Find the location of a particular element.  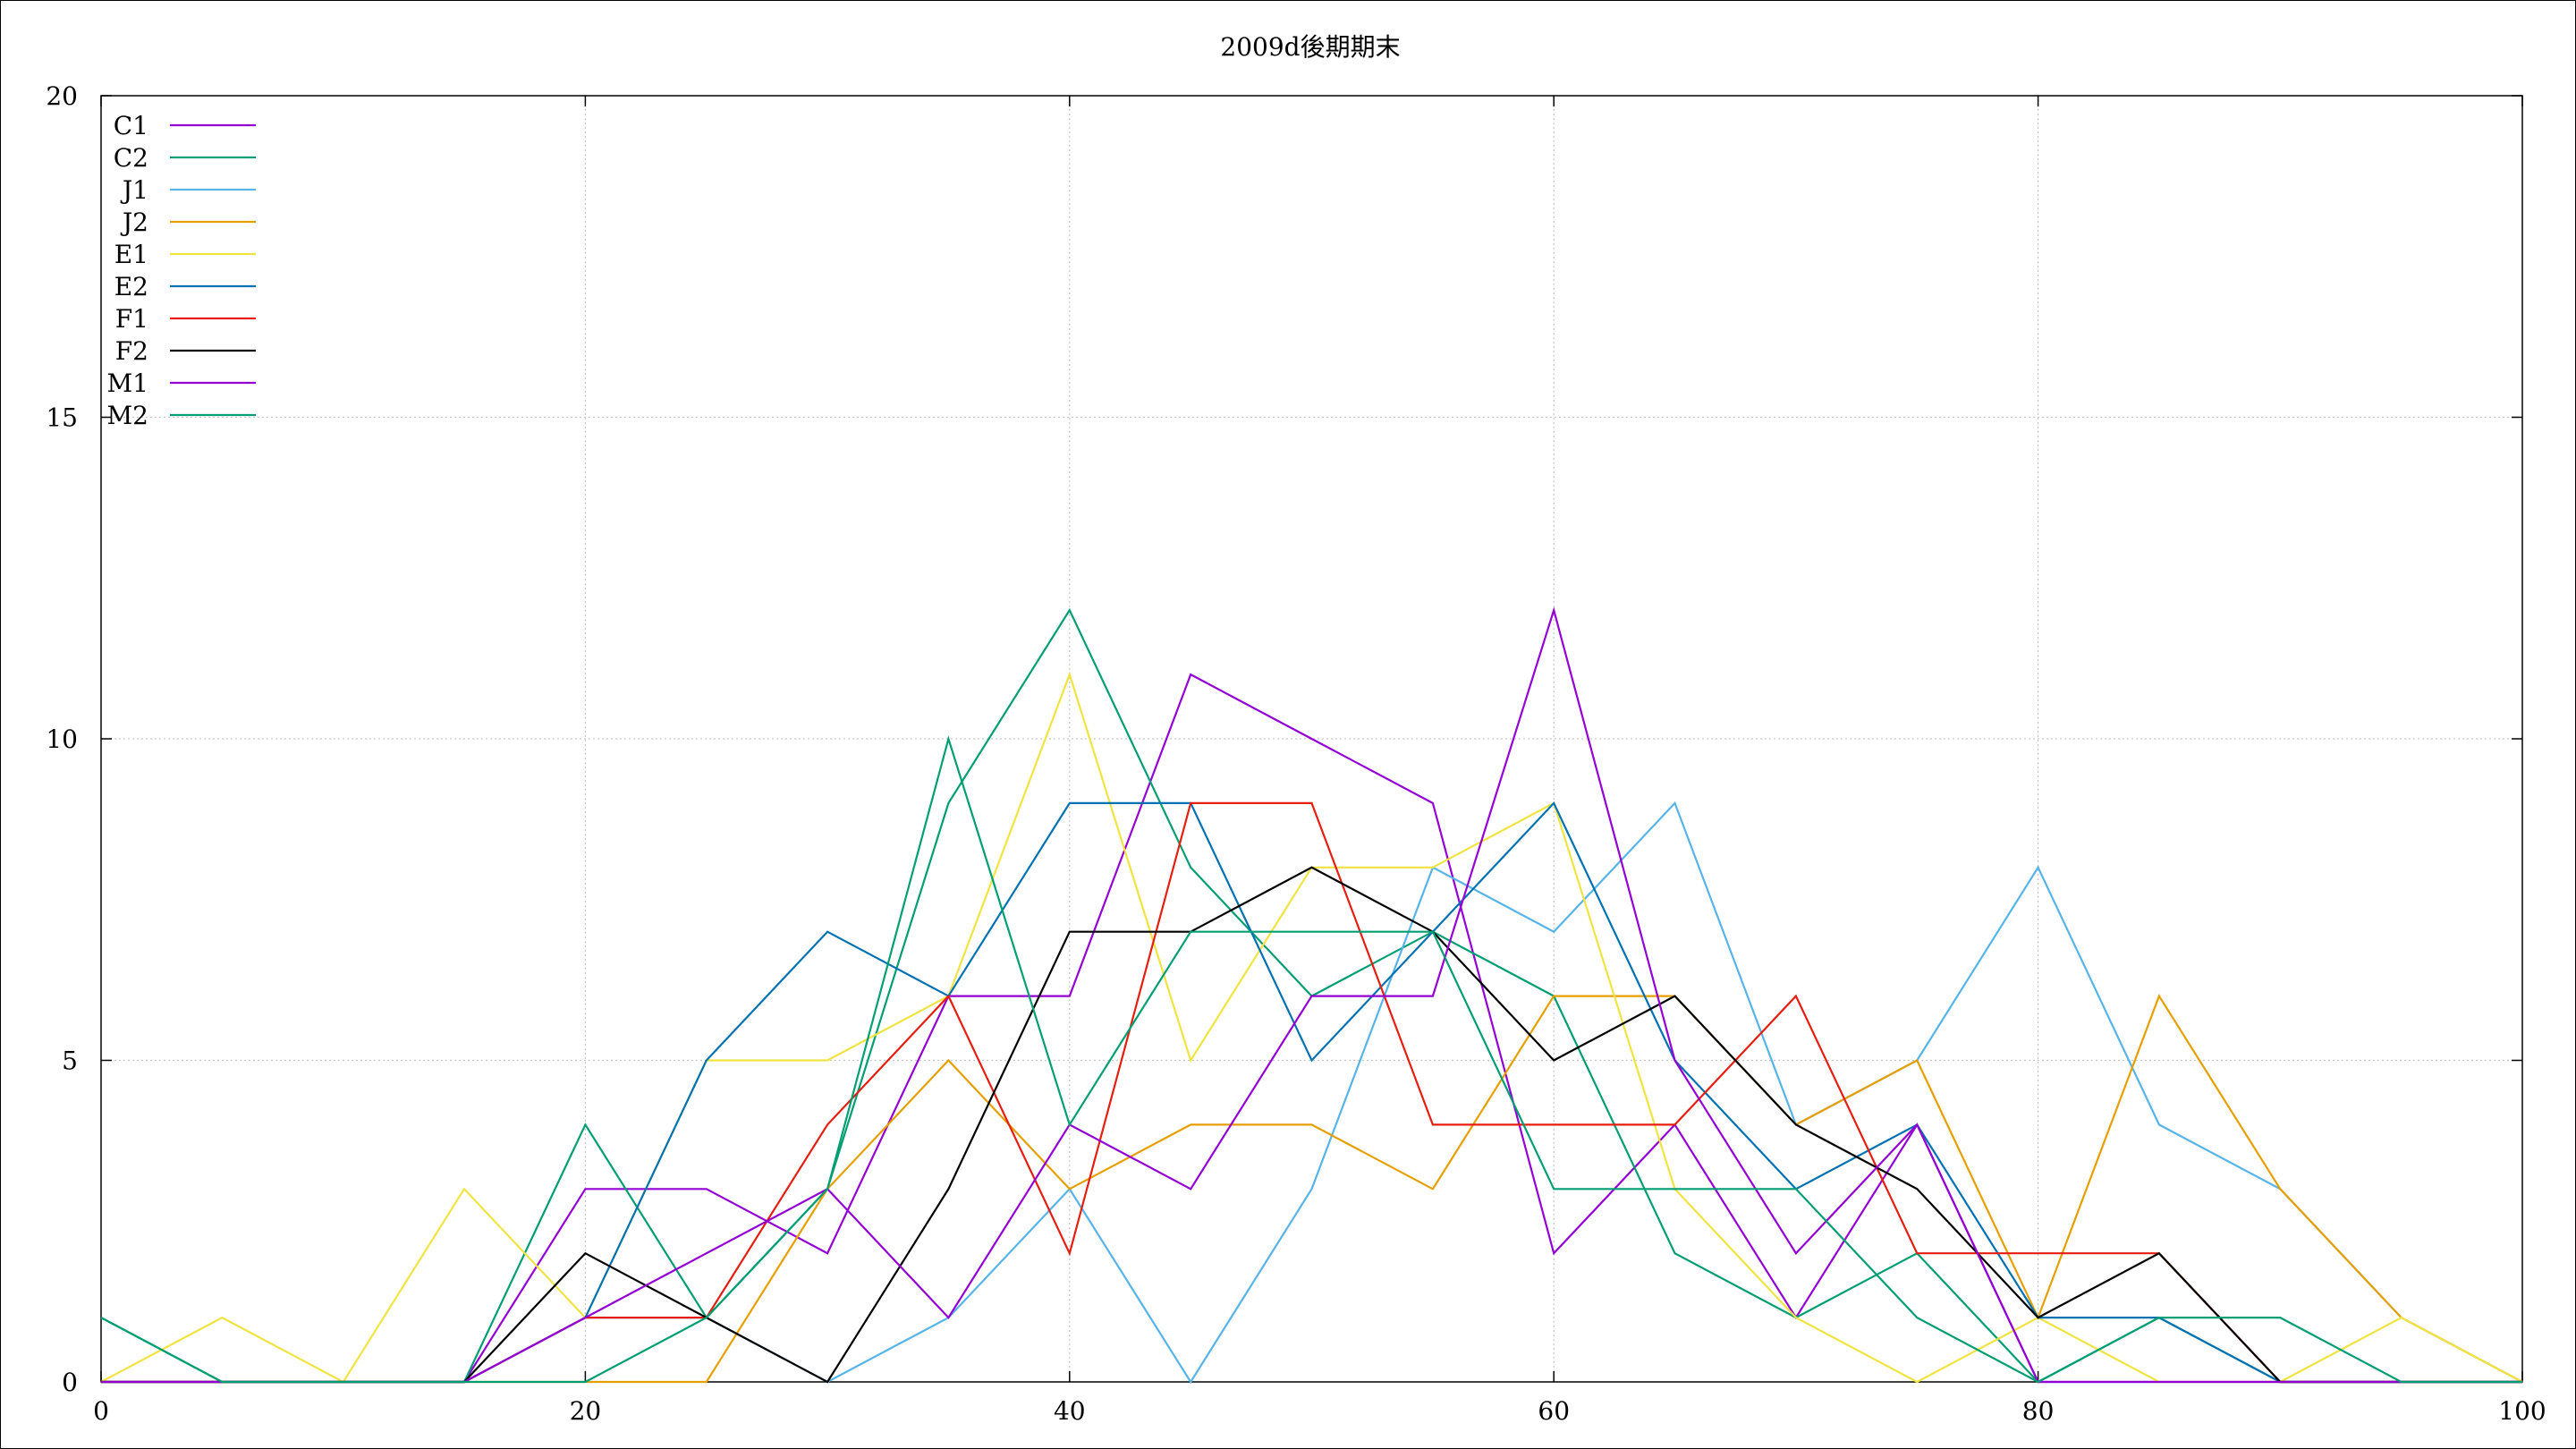

legend-label-c2: C2 is located at coordinates (131, 158).